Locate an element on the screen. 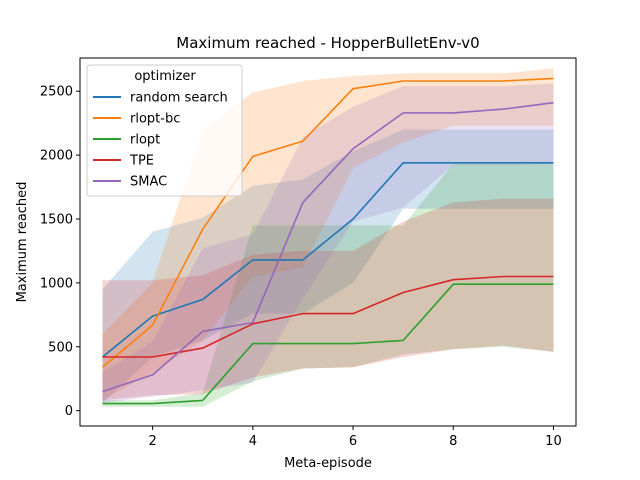 This screenshot has width=640, height=480. x-tick-label: 4 is located at coordinates (253, 441).